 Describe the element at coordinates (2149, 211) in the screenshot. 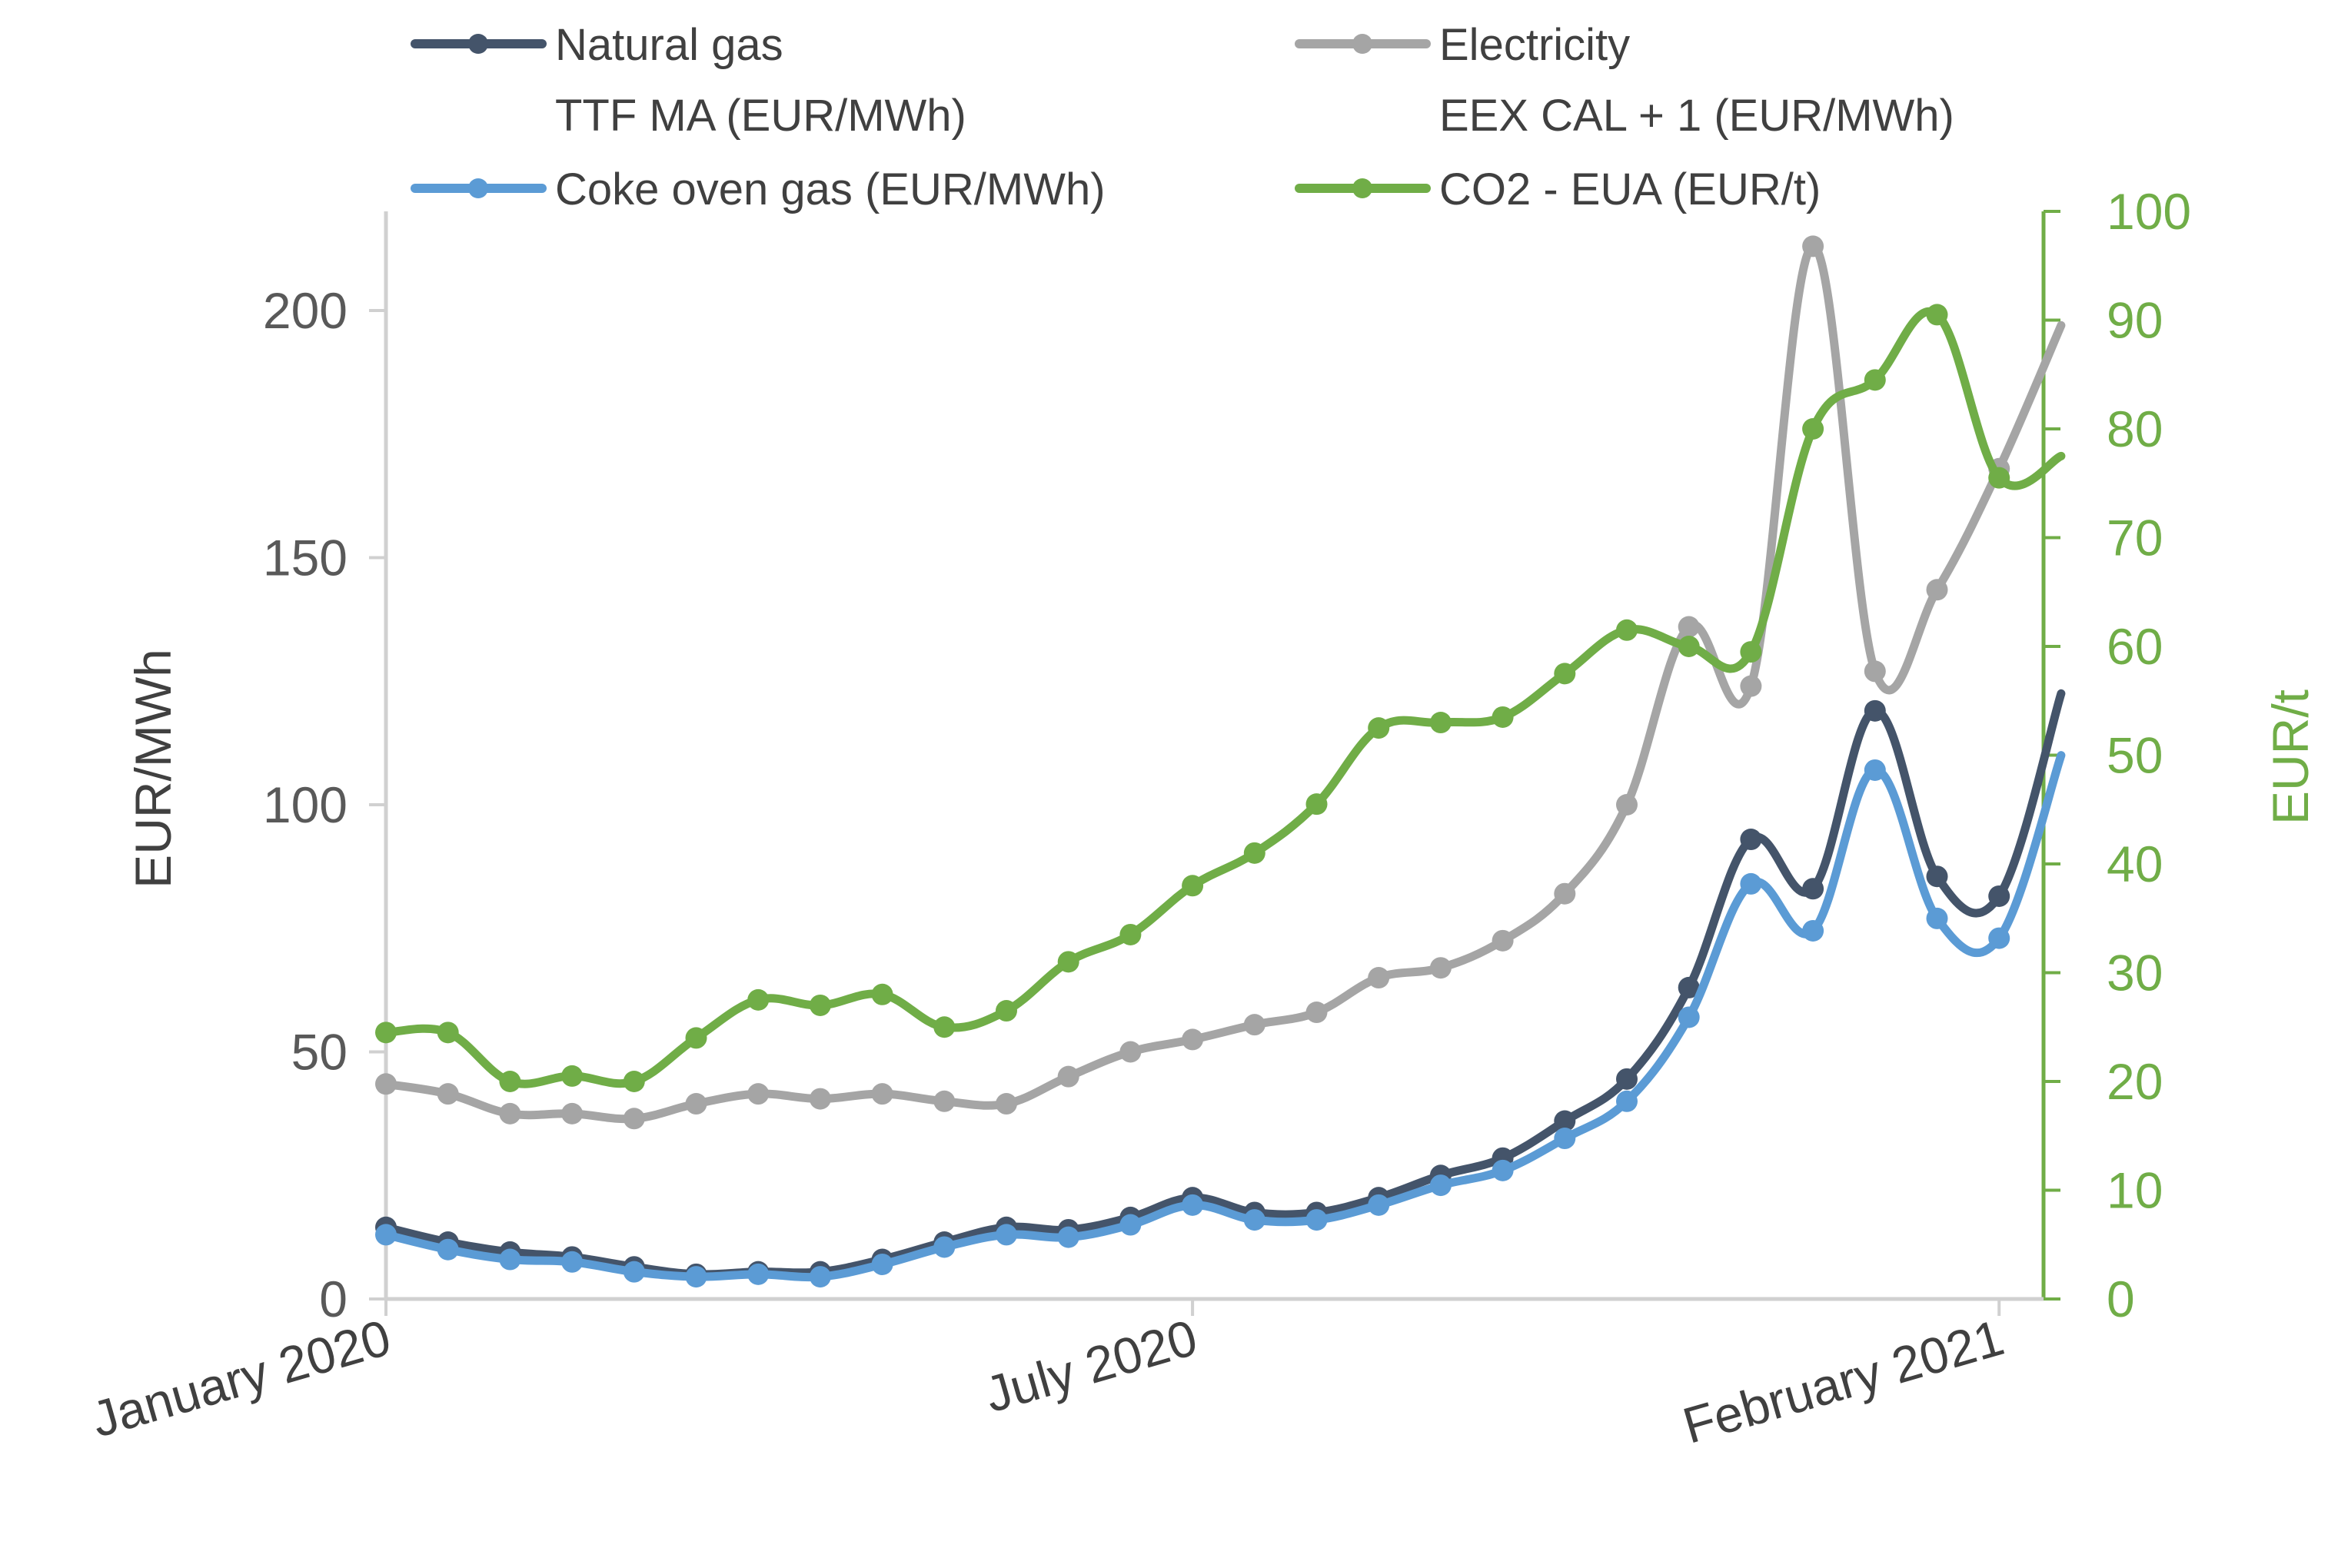

I see `y-right-tick-label: 100` at that location.